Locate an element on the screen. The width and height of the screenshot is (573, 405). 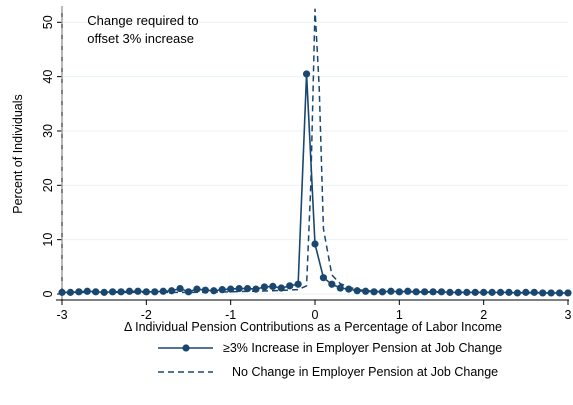
x-tick-label: -2 is located at coordinates (146, 315).